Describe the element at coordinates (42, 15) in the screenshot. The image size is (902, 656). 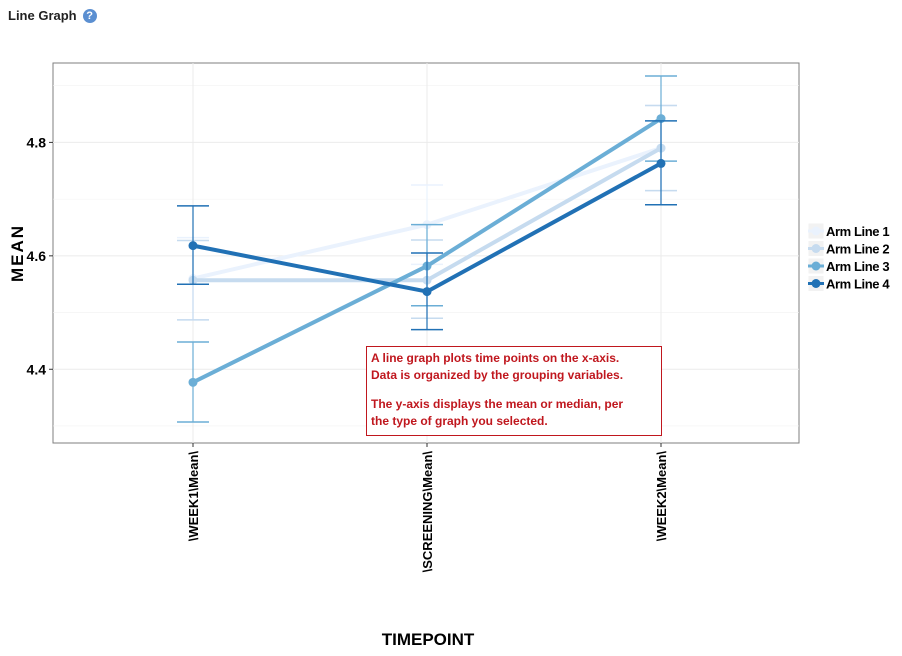
I see `page-title: Line Graph` at that location.